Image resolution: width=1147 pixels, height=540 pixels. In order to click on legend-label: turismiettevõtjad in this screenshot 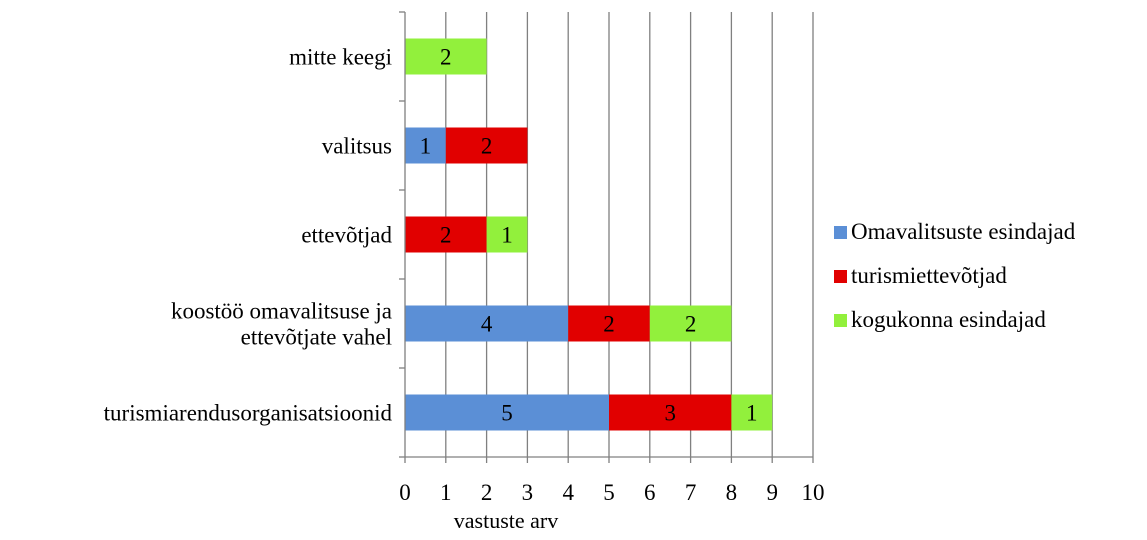, I will do `click(929, 275)`.